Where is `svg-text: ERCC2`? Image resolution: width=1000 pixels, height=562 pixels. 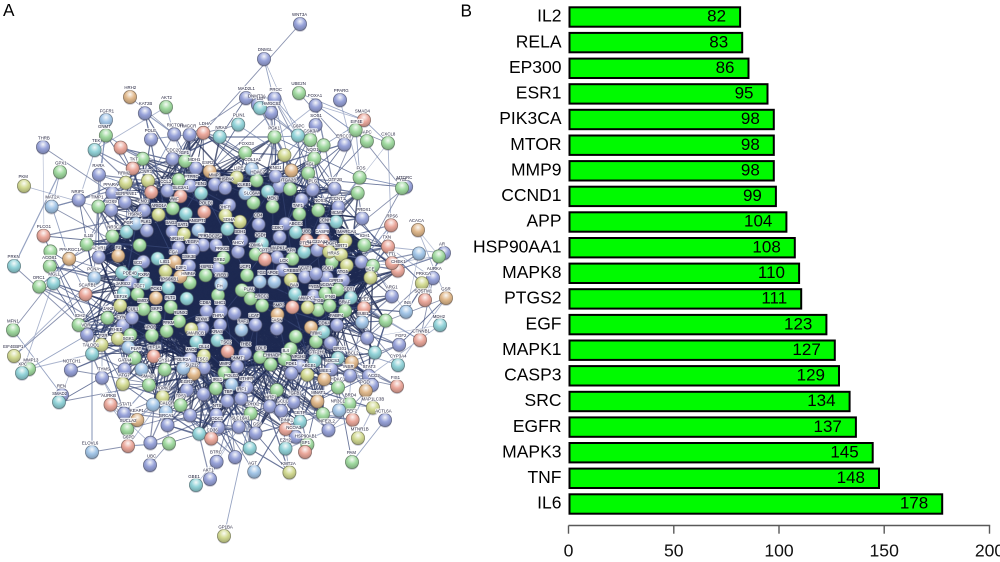 svg-text: ERCC2 is located at coordinates (261, 296).